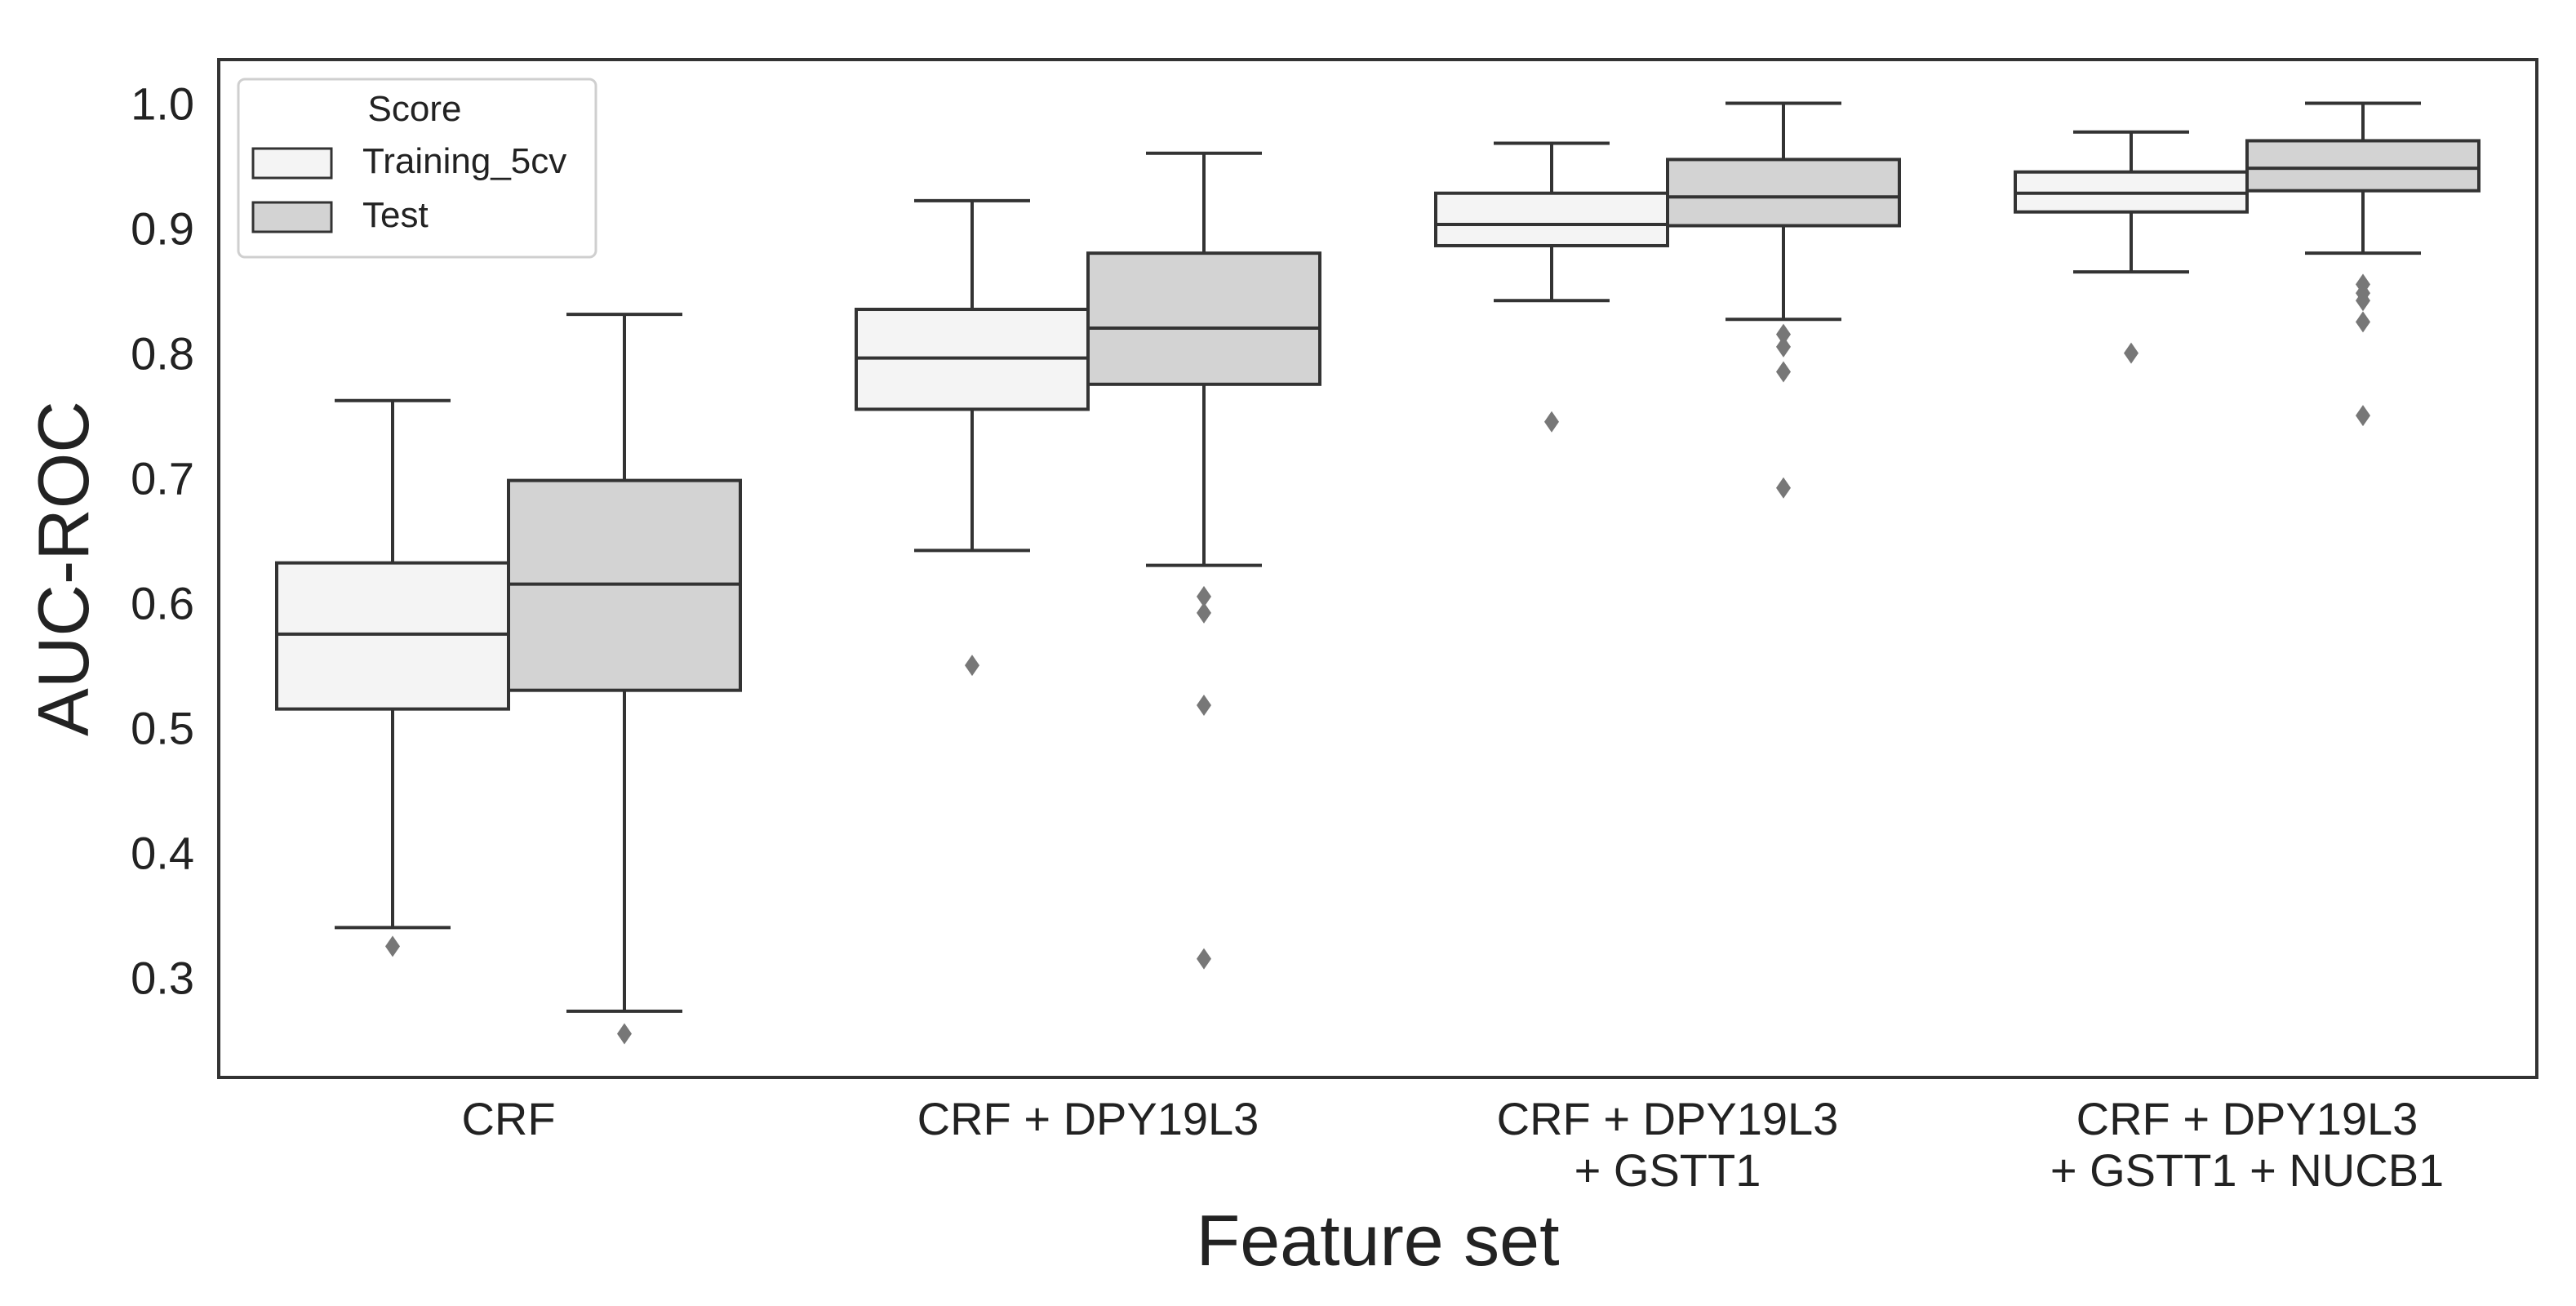 The width and height of the screenshot is (2576, 1306). I want to click on y-tick-label: 1.0, so click(162, 104).